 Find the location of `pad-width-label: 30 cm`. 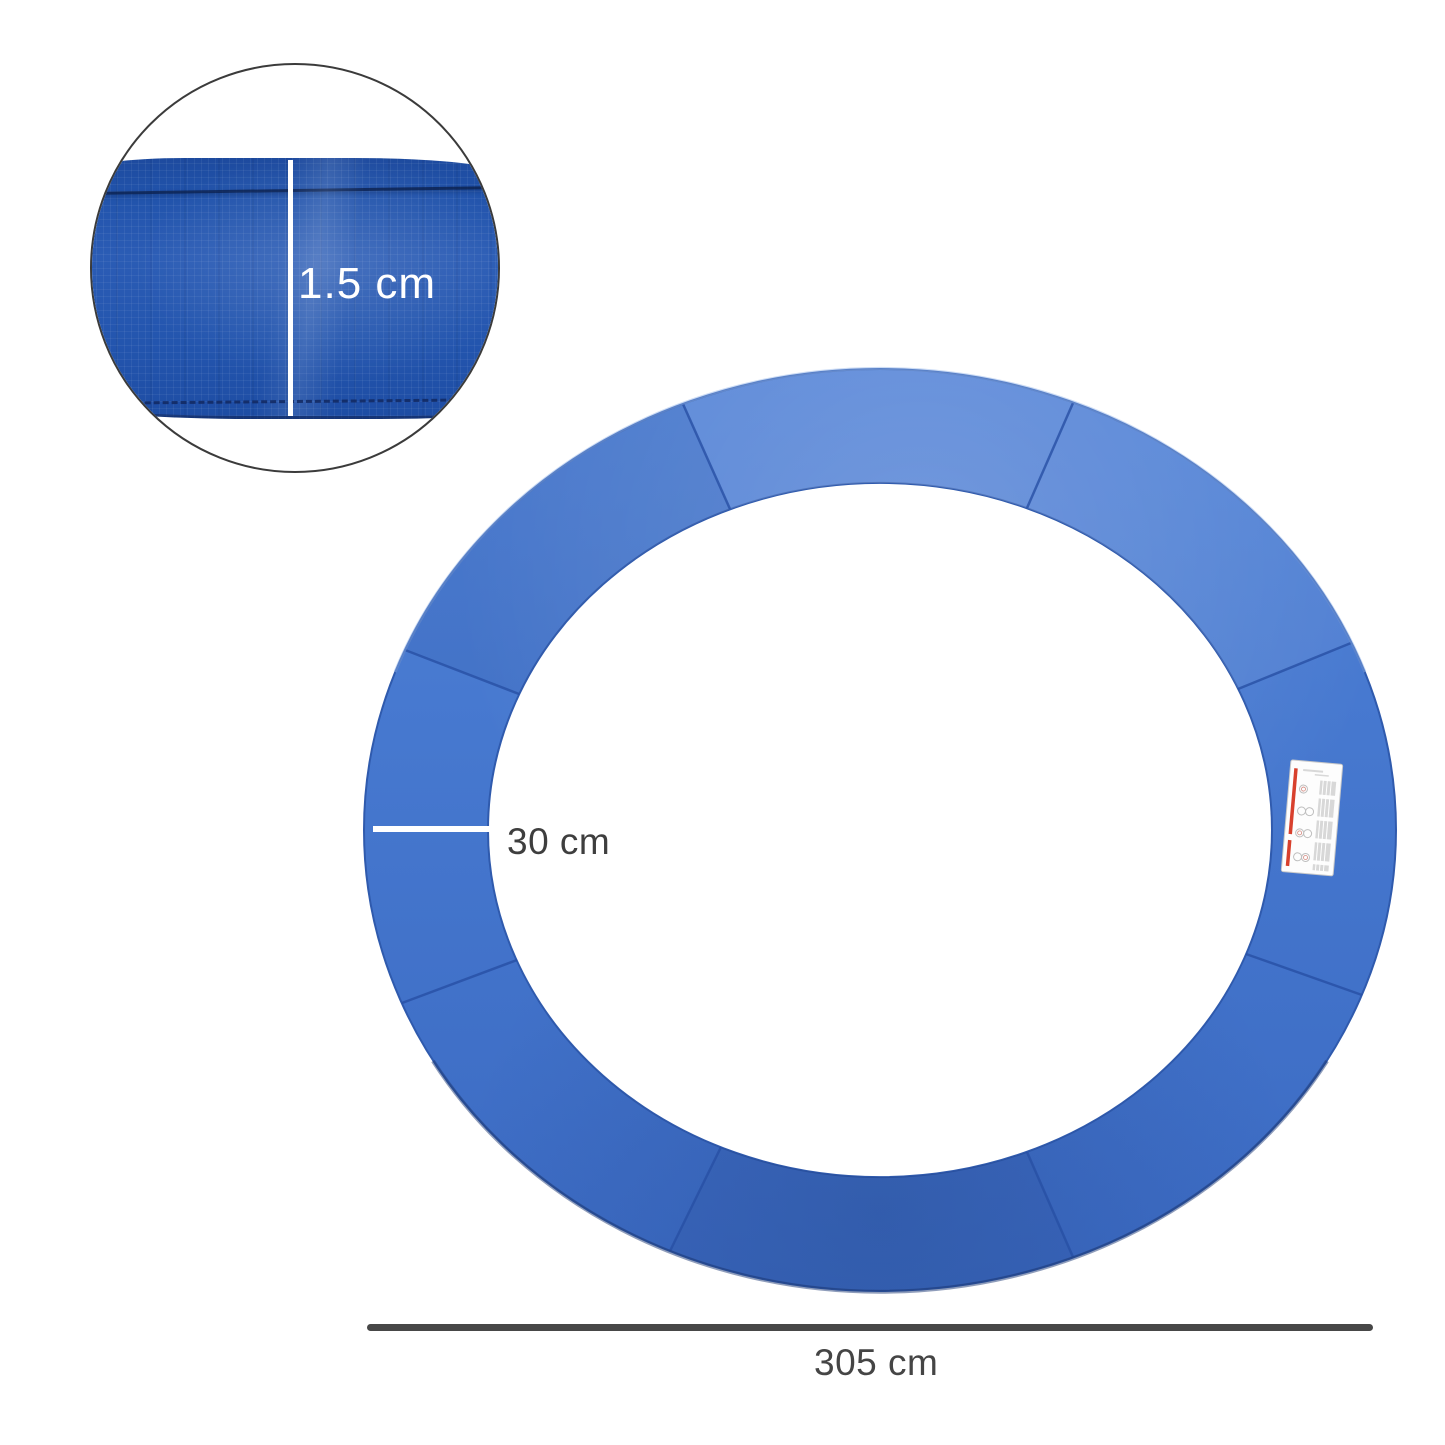

pad-width-label: 30 cm is located at coordinates (559, 841).